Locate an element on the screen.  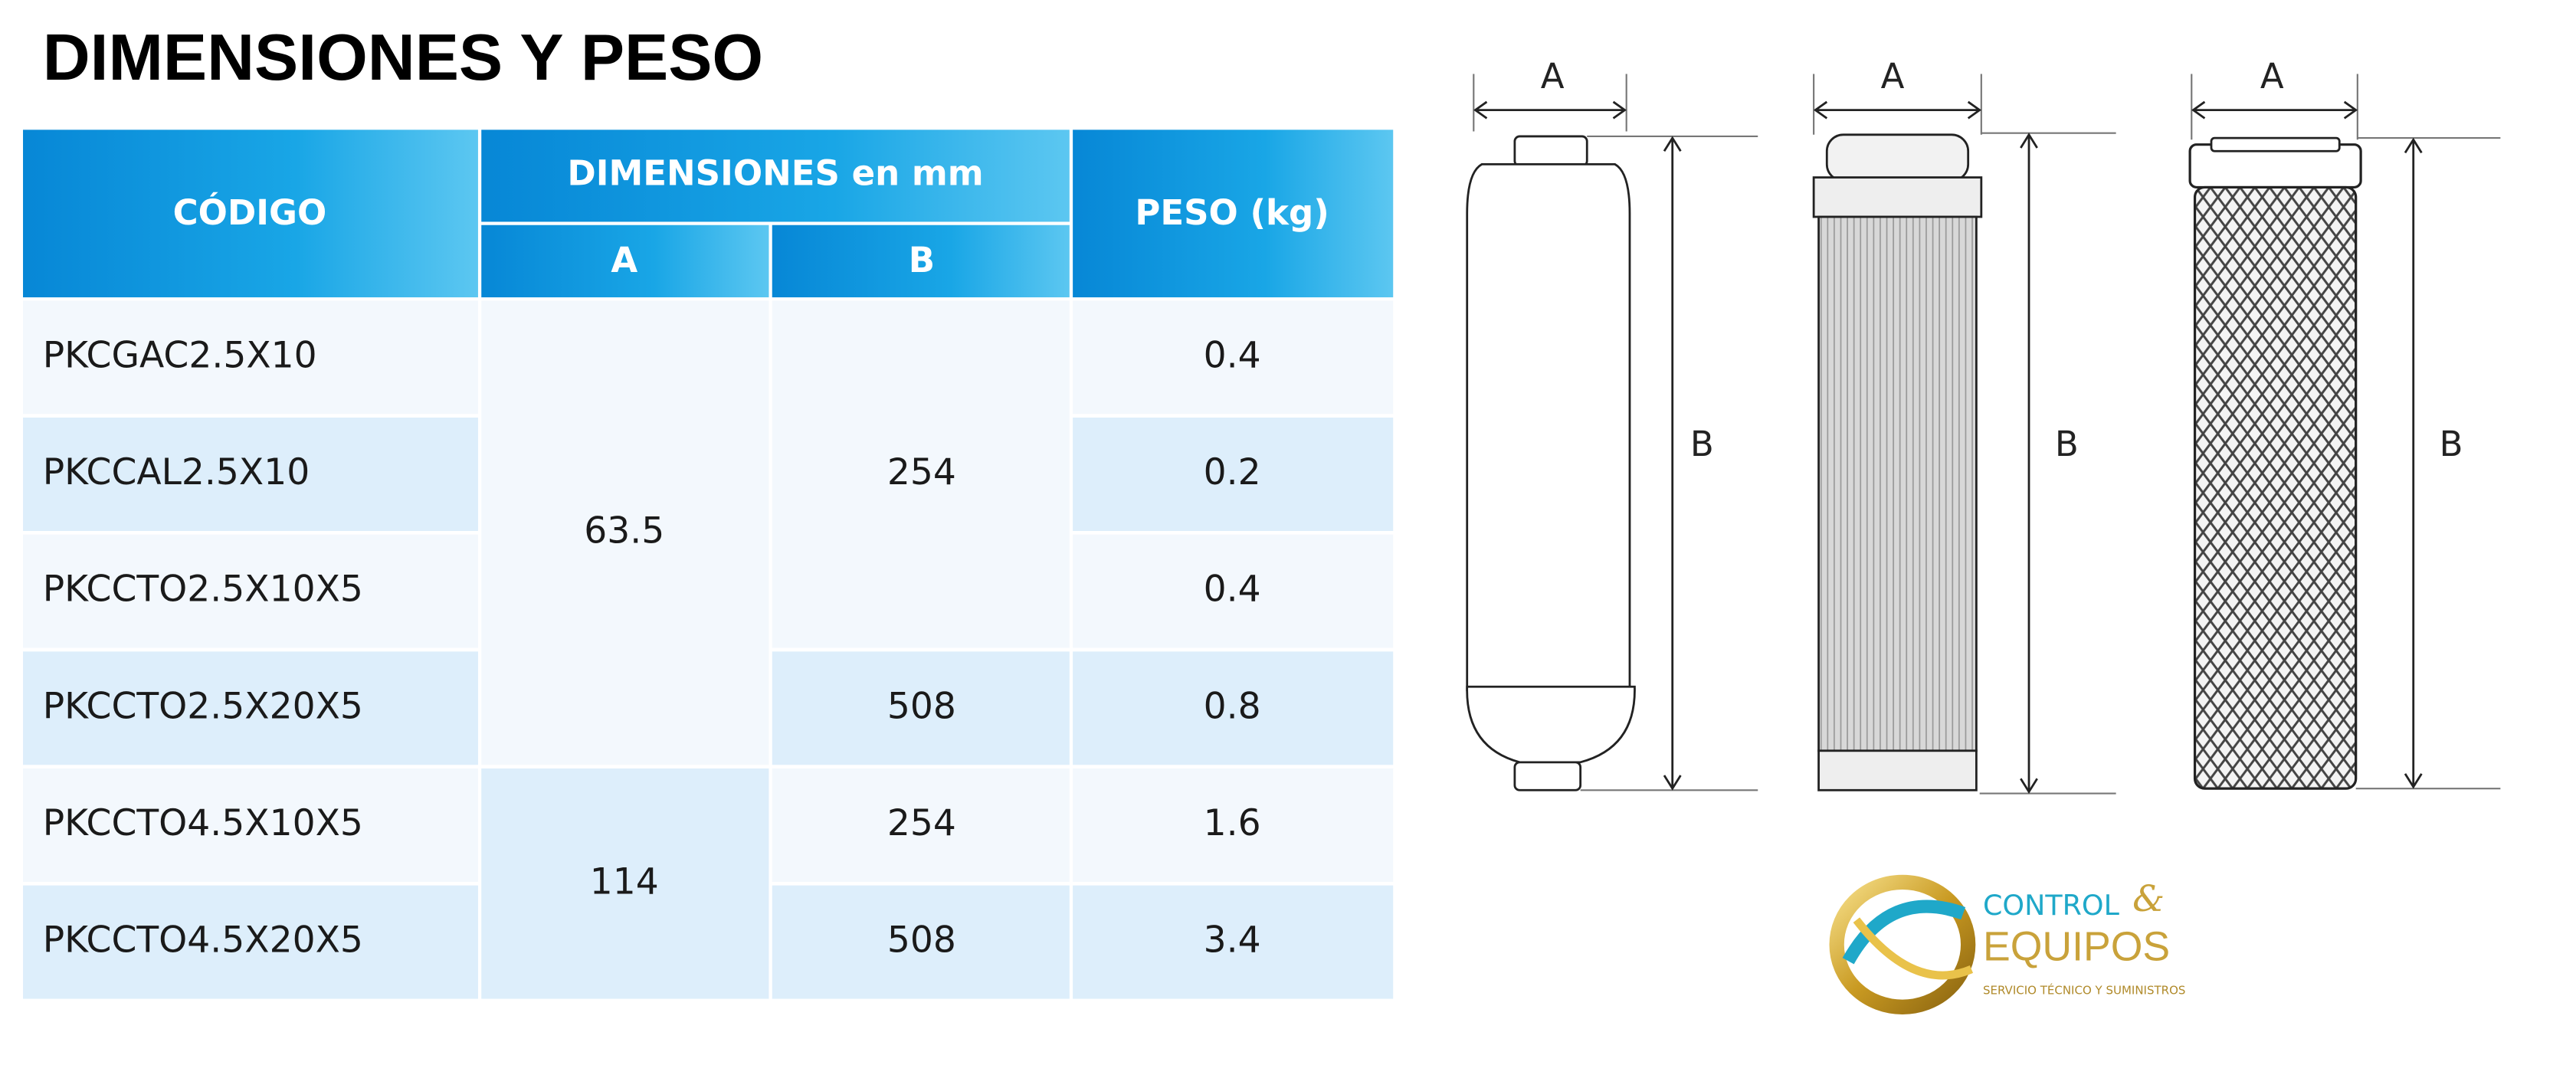
header-text: CÓDIGO is located at coordinates (250, 212).